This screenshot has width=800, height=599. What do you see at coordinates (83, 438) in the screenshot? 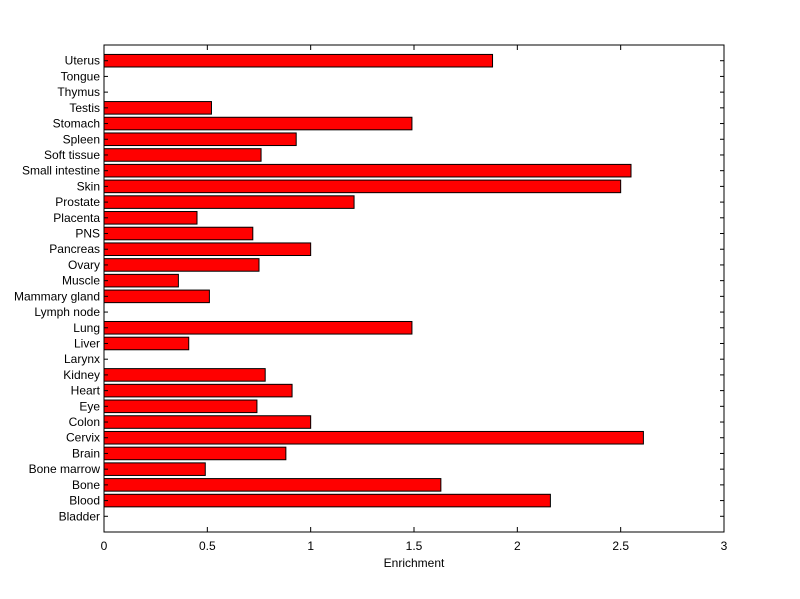
I see `y-tick-label-cervix: Cervix` at bounding box center [83, 438].